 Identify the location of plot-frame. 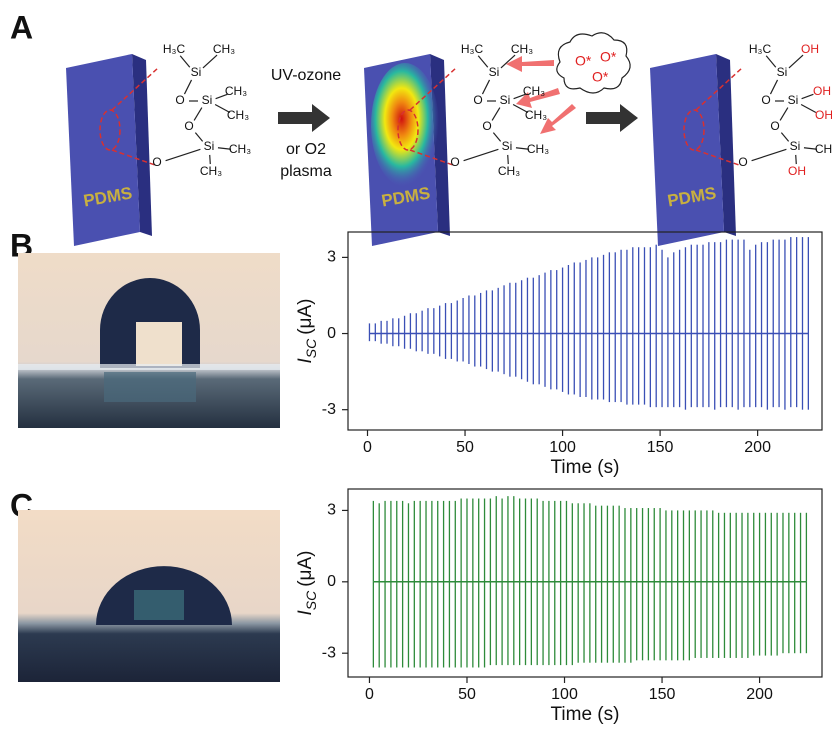
(585, 583).